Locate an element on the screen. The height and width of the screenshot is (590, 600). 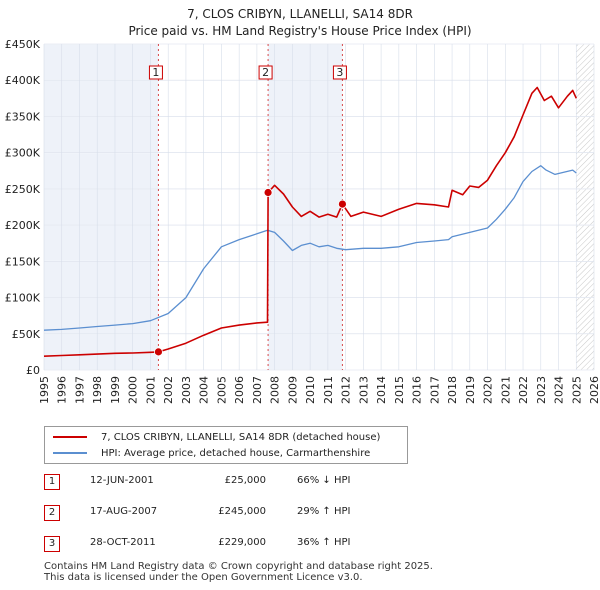
x-tick-label: 2009 is located at coordinates (292, 390).